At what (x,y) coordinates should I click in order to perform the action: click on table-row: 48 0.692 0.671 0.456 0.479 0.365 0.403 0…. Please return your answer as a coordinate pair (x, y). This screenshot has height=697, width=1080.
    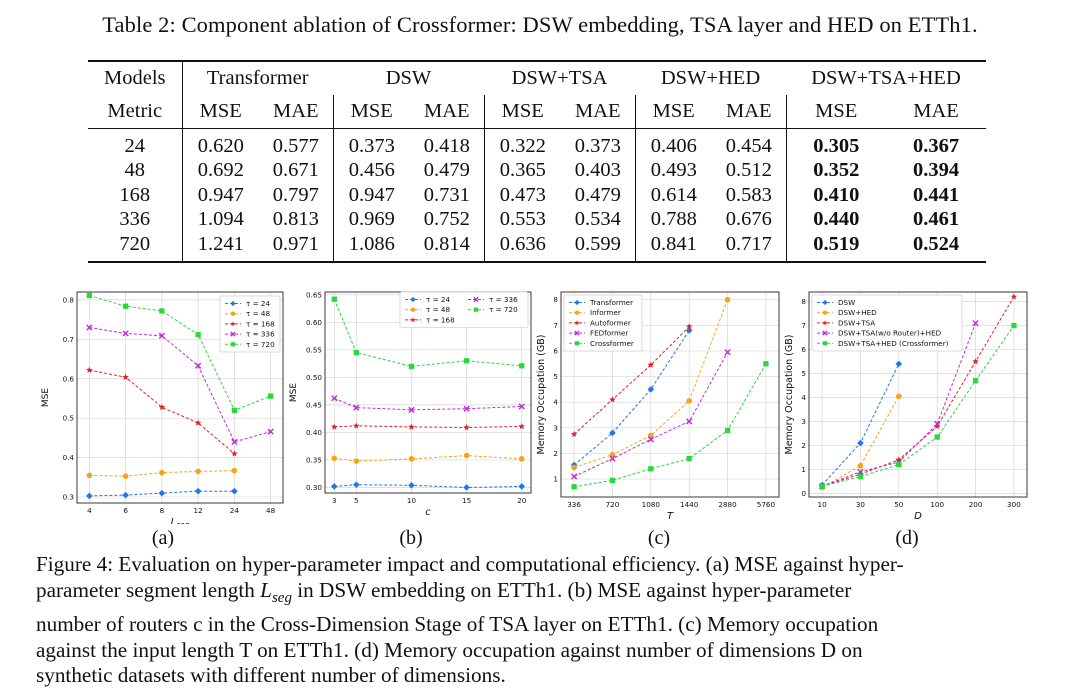
    Looking at the image, I should click on (537, 170).